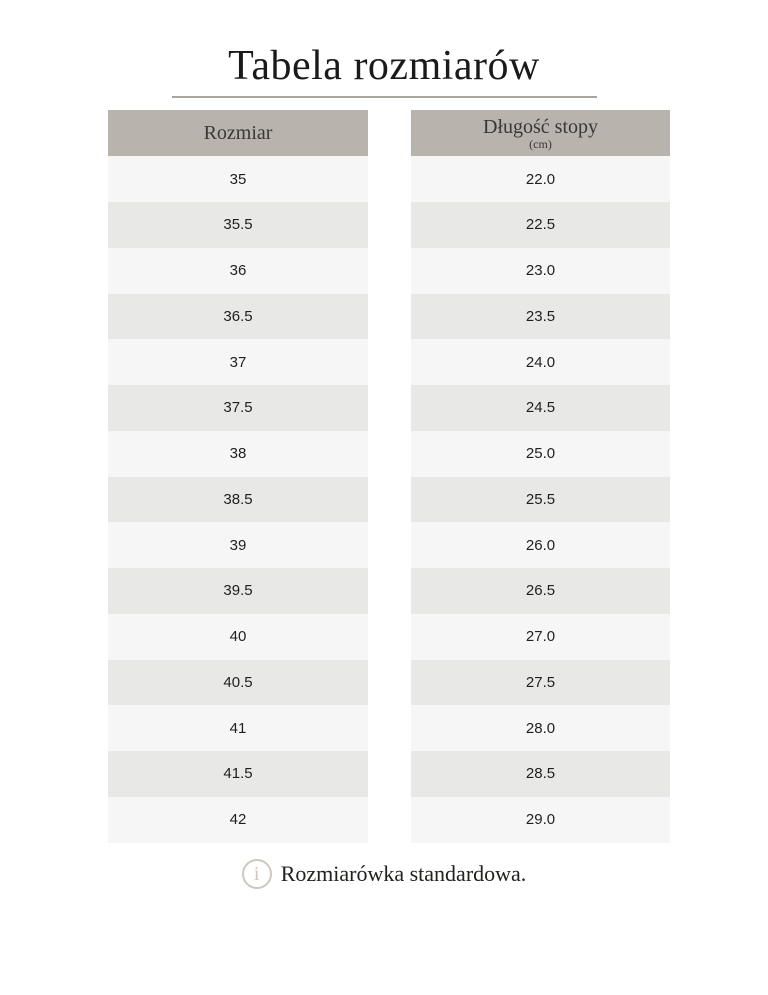  Describe the element at coordinates (238, 774) in the screenshot. I see `size-cell: 41.5` at that location.